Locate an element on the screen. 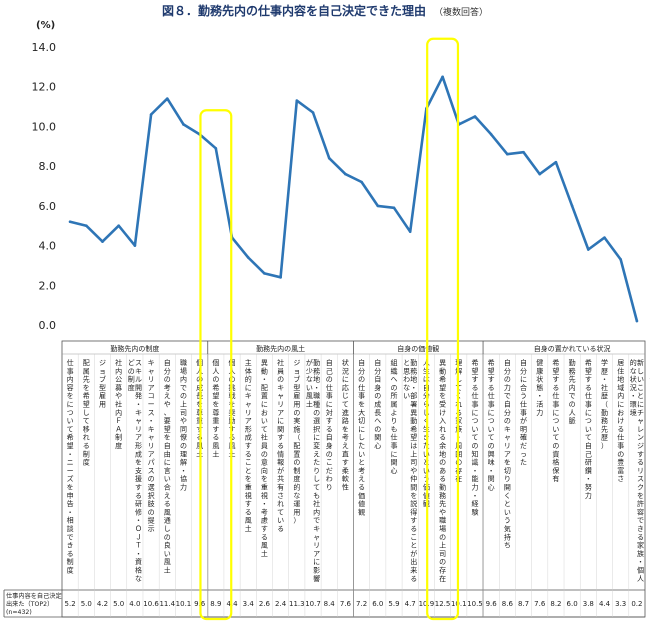 Image resolution: width=650 pixels, height=625 pixels. category-label-char: 向 is located at coordinates (264, 470).